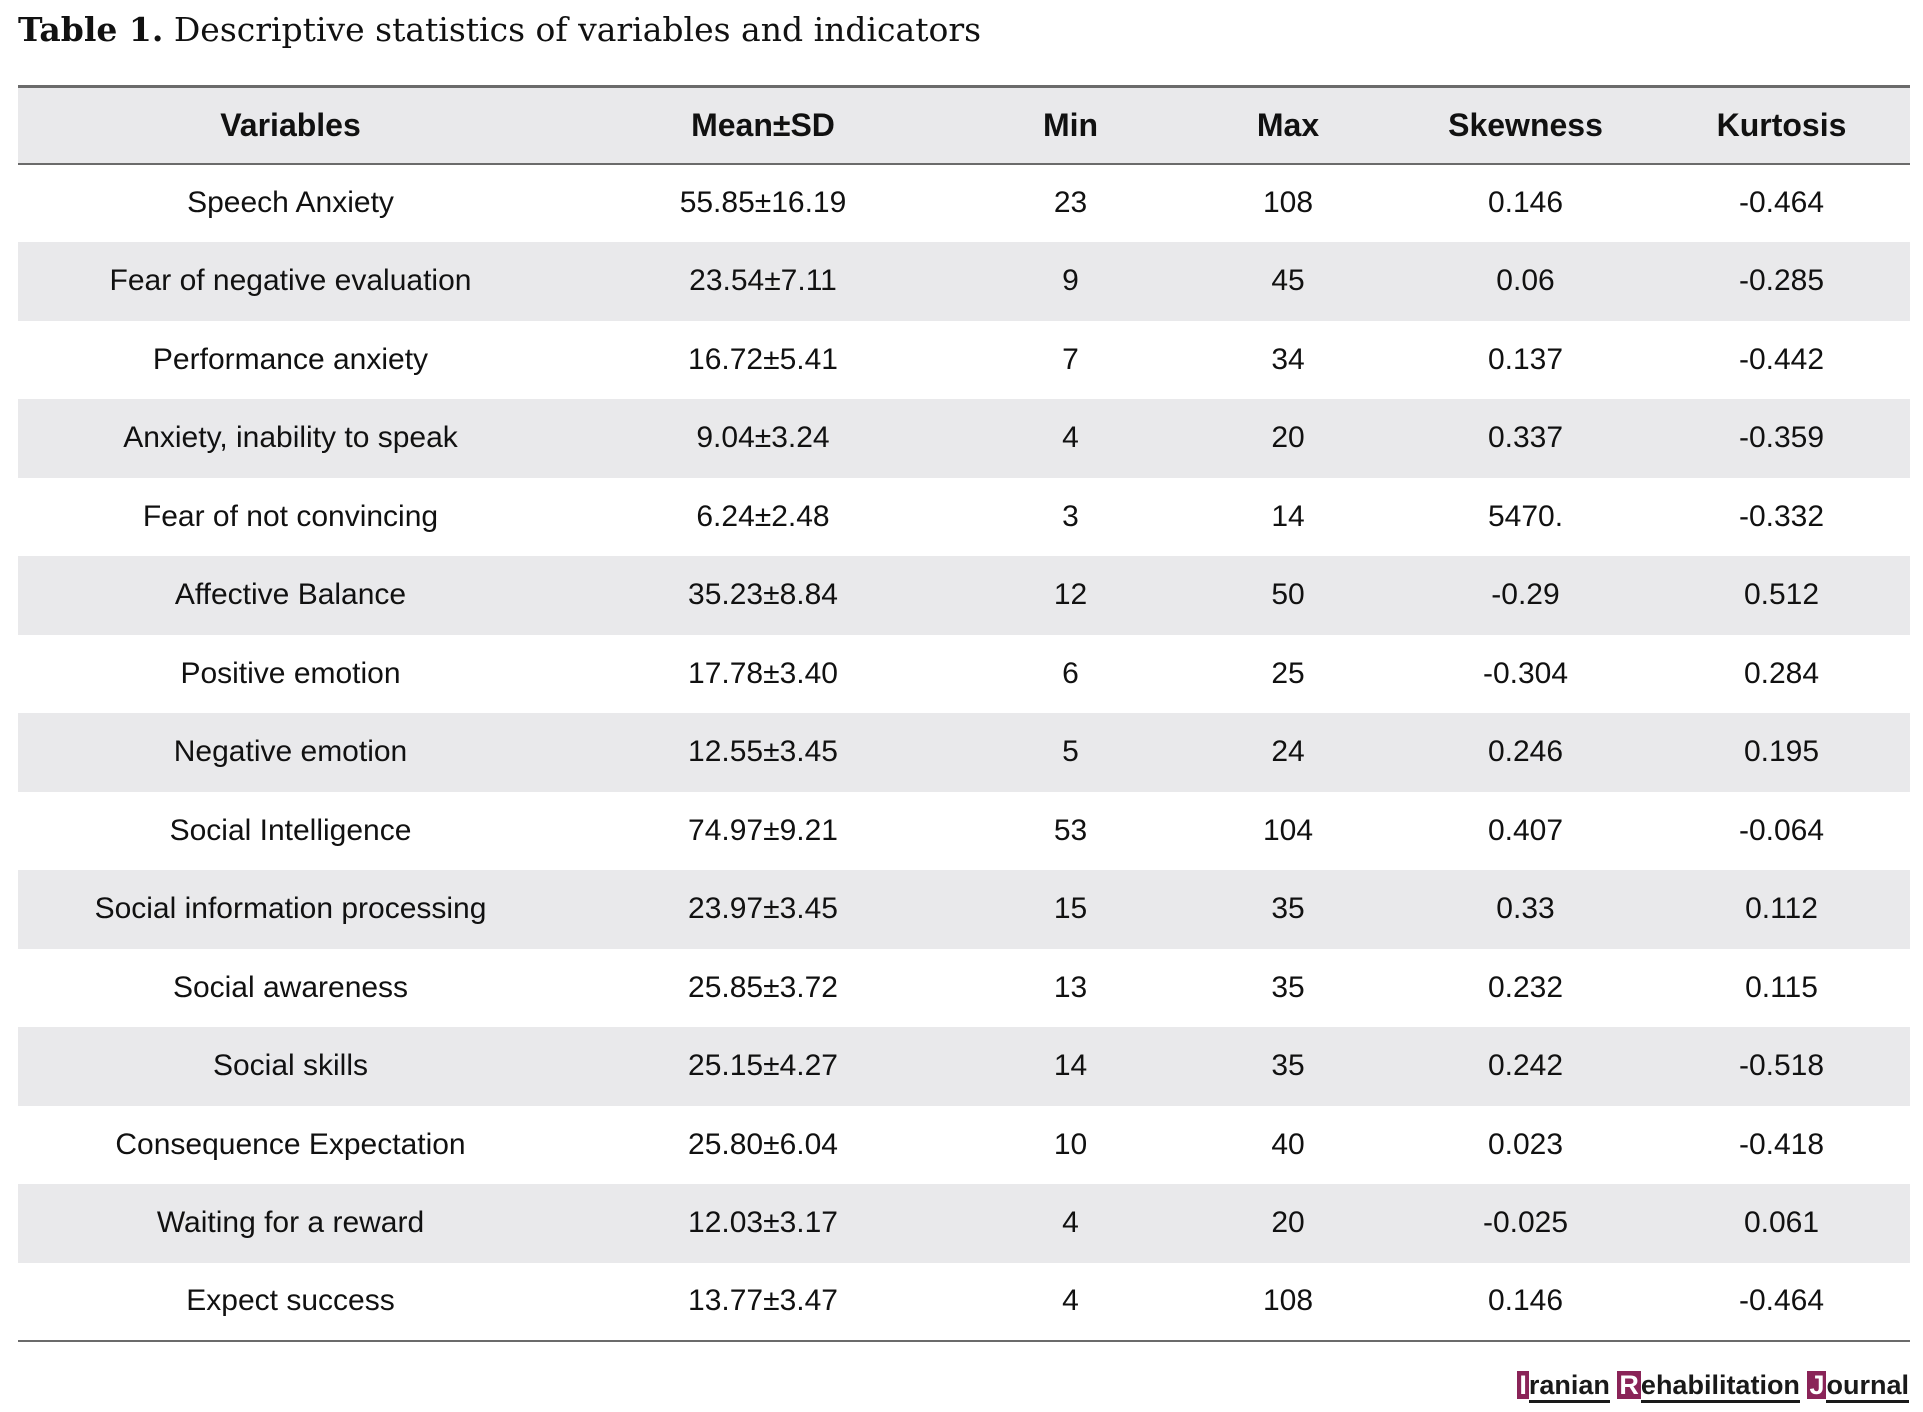  What do you see at coordinates (1070, 359) in the screenshot?
I see `cell-min: 7` at bounding box center [1070, 359].